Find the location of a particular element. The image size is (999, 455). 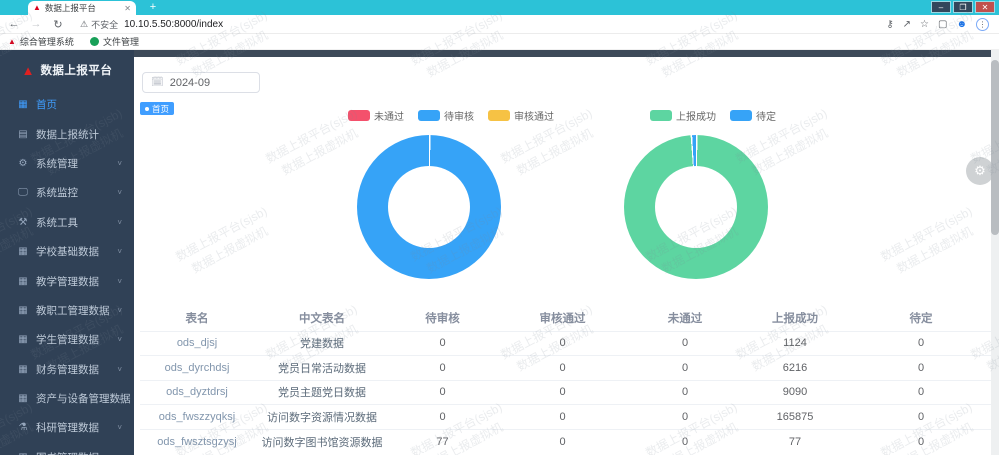

bookmark-label: 文件管理 is located at coordinates (120, 42).